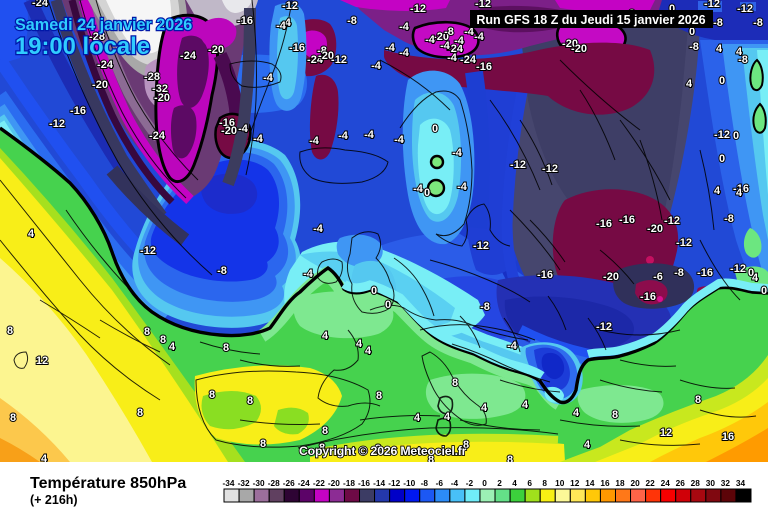 Image resolution: width=768 pixels, height=512 pixels. I want to click on svg-text: (+ 216h), so click(54, 500).